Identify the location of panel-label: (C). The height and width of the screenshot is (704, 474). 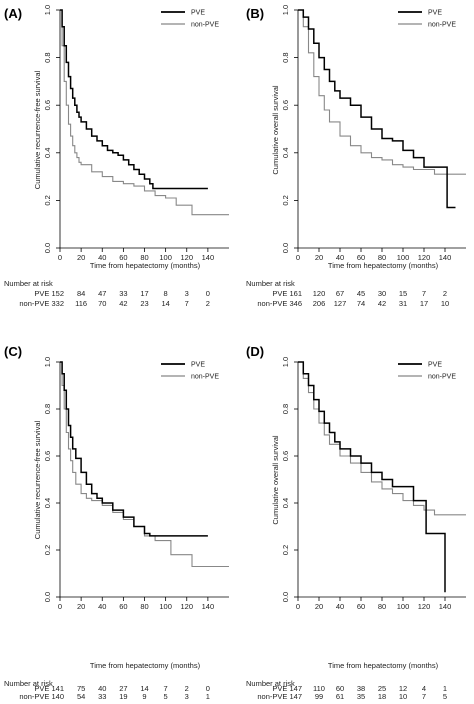
(13, 351).